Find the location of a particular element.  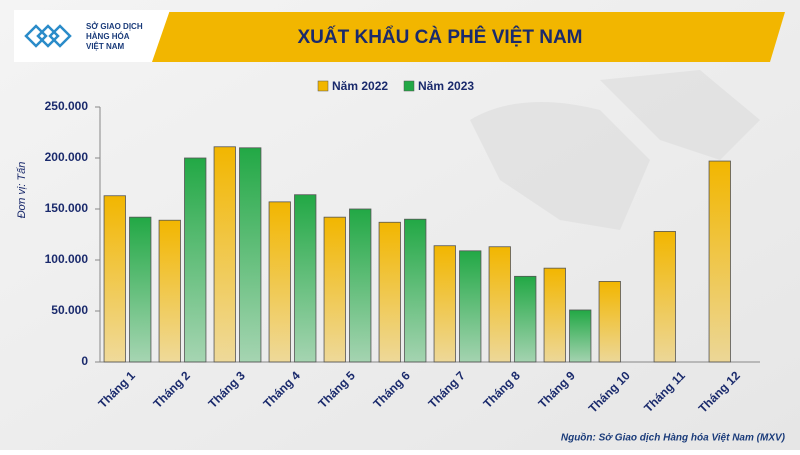

title-banner is located at coordinates (460, 37).